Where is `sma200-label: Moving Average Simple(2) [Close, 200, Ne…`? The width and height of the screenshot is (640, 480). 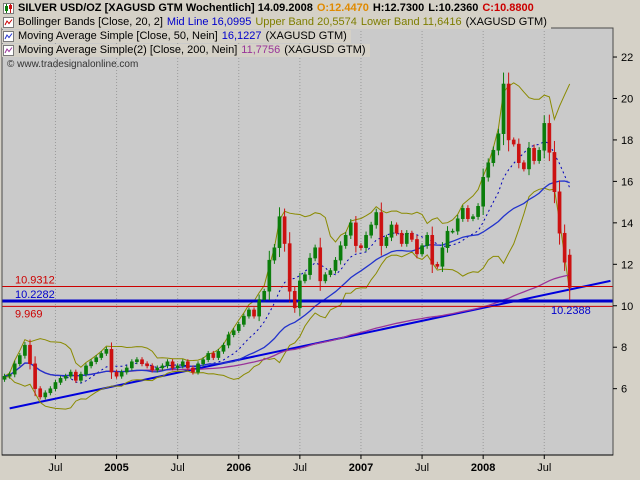 sma200-label: Moving Average Simple(2) [Close, 200, Ne… is located at coordinates (128, 50).